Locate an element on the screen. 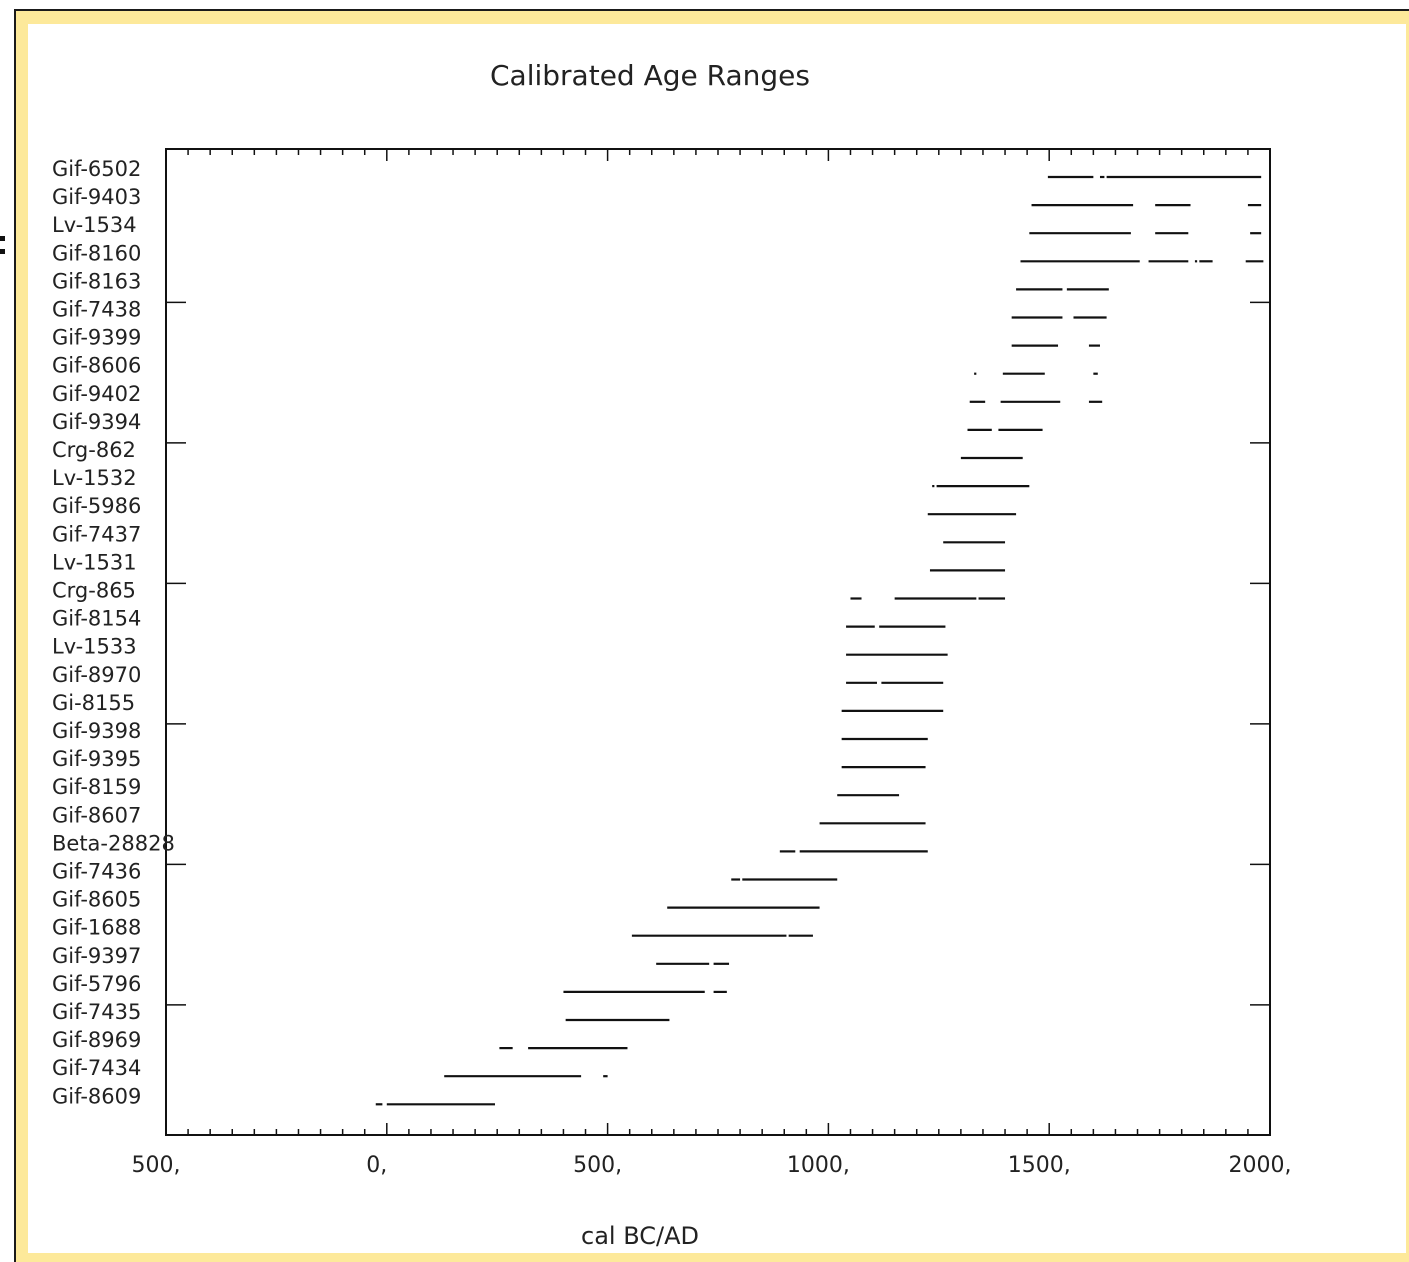 Image resolution: width=1409 pixels, height=1262 pixels. x-axis-label: cal BC/AD is located at coordinates (640, 1236).